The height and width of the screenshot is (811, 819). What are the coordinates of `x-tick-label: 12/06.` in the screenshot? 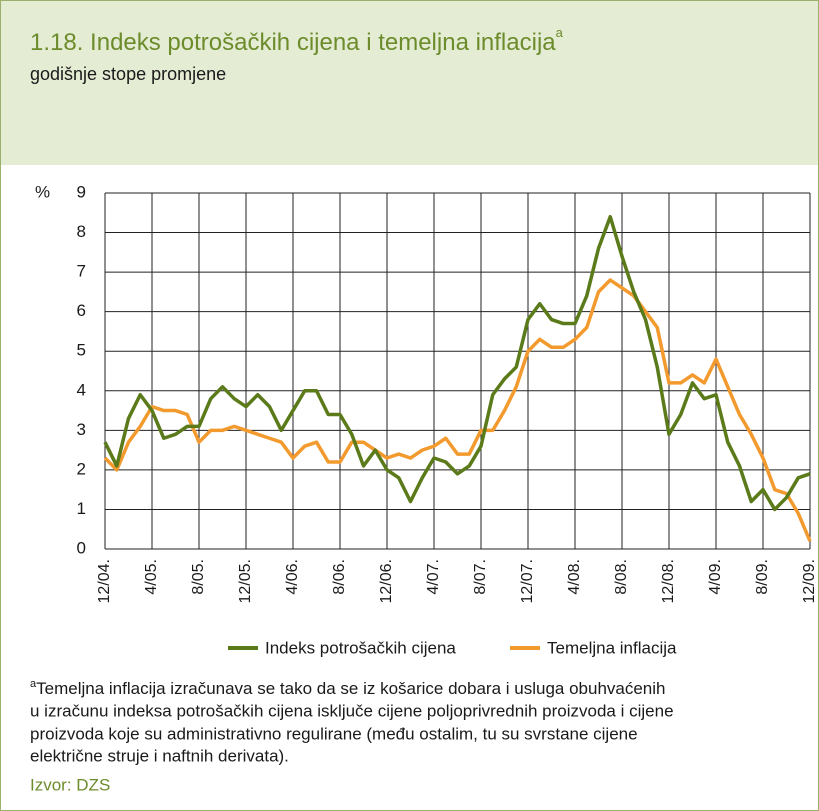 It's located at (386, 581).